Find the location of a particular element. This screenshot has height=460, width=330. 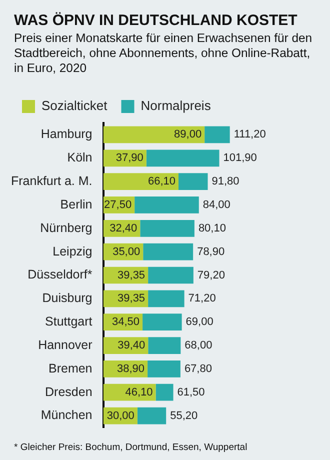

data-label: 37,90 is located at coordinates (130, 158).